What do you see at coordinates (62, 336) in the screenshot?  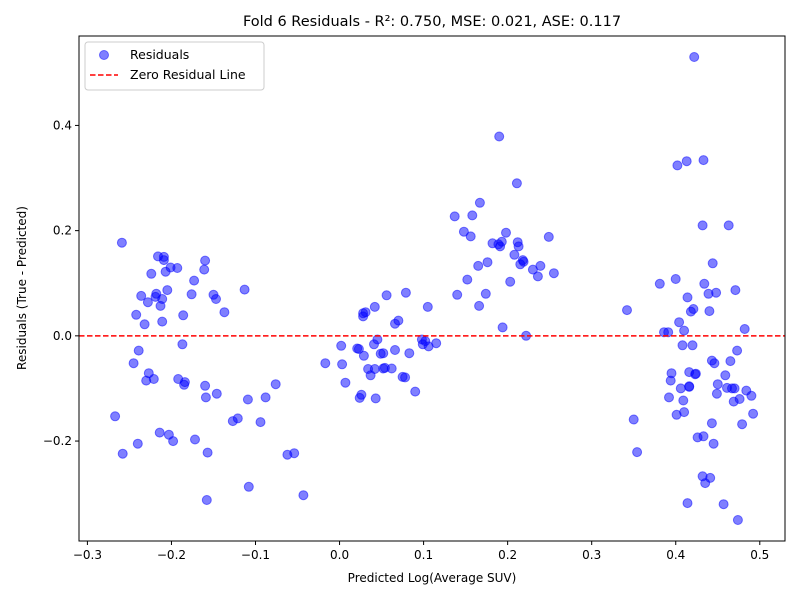 I see `y-tick-label: 0.0` at bounding box center [62, 336].